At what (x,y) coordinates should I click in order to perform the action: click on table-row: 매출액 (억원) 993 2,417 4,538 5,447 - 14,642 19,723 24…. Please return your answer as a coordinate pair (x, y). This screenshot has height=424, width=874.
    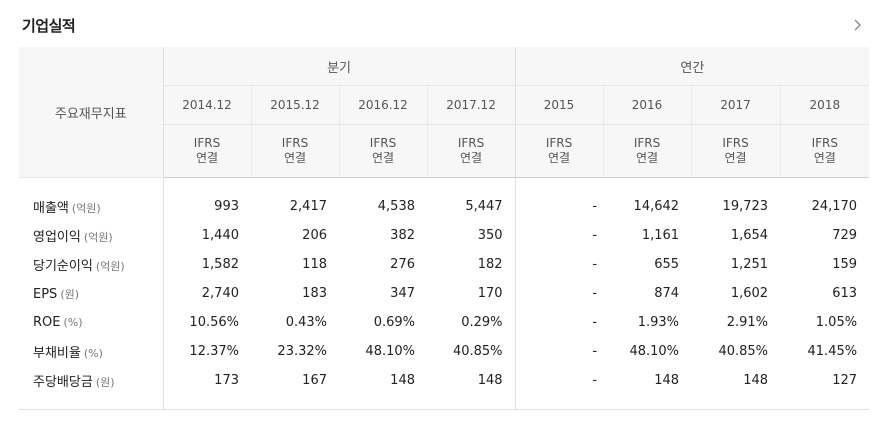
    Looking at the image, I should click on (444, 206).